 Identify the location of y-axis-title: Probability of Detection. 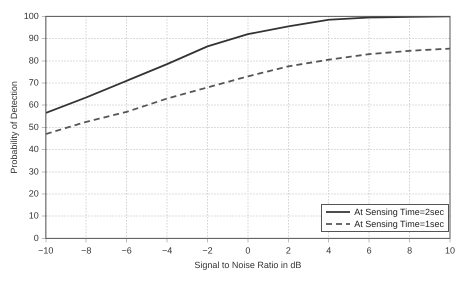
(13, 127).